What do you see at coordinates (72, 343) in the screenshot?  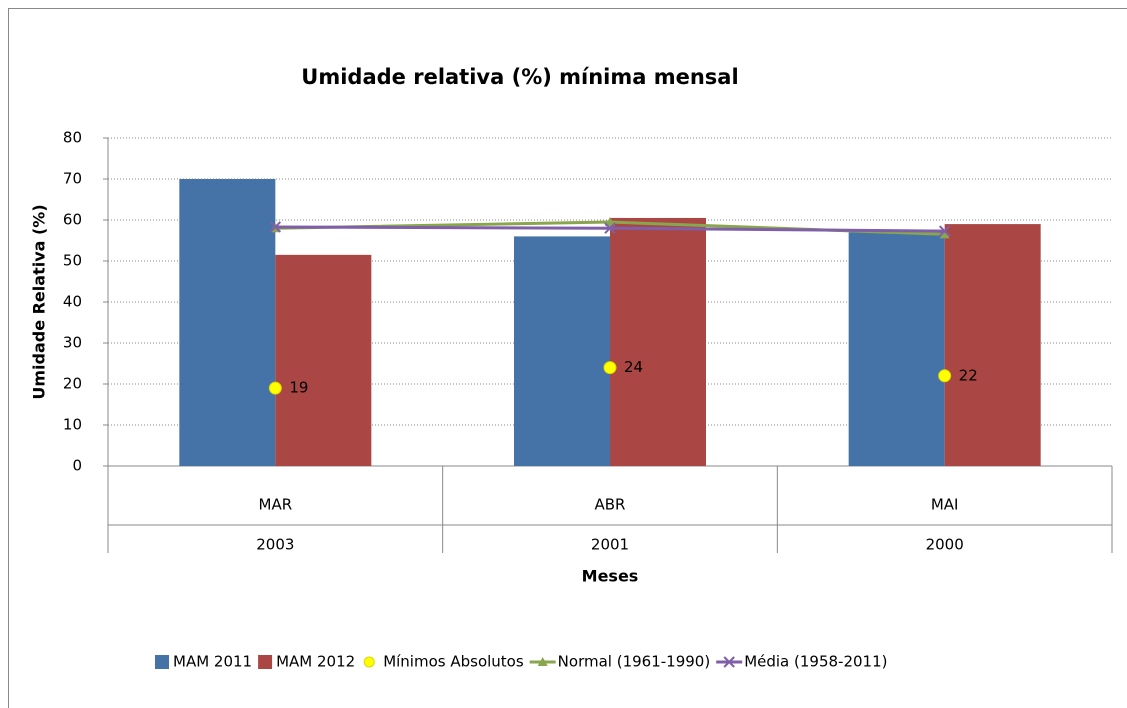 I see `y-tick-label: 30` at bounding box center [72, 343].